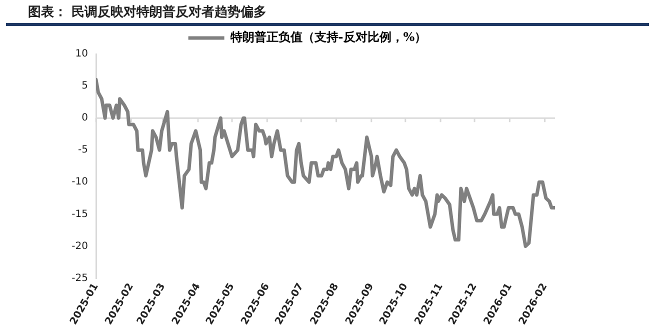  Describe the element at coordinates (81, 54) in the screenshot. I see `y-tick-label: 10` at that location.